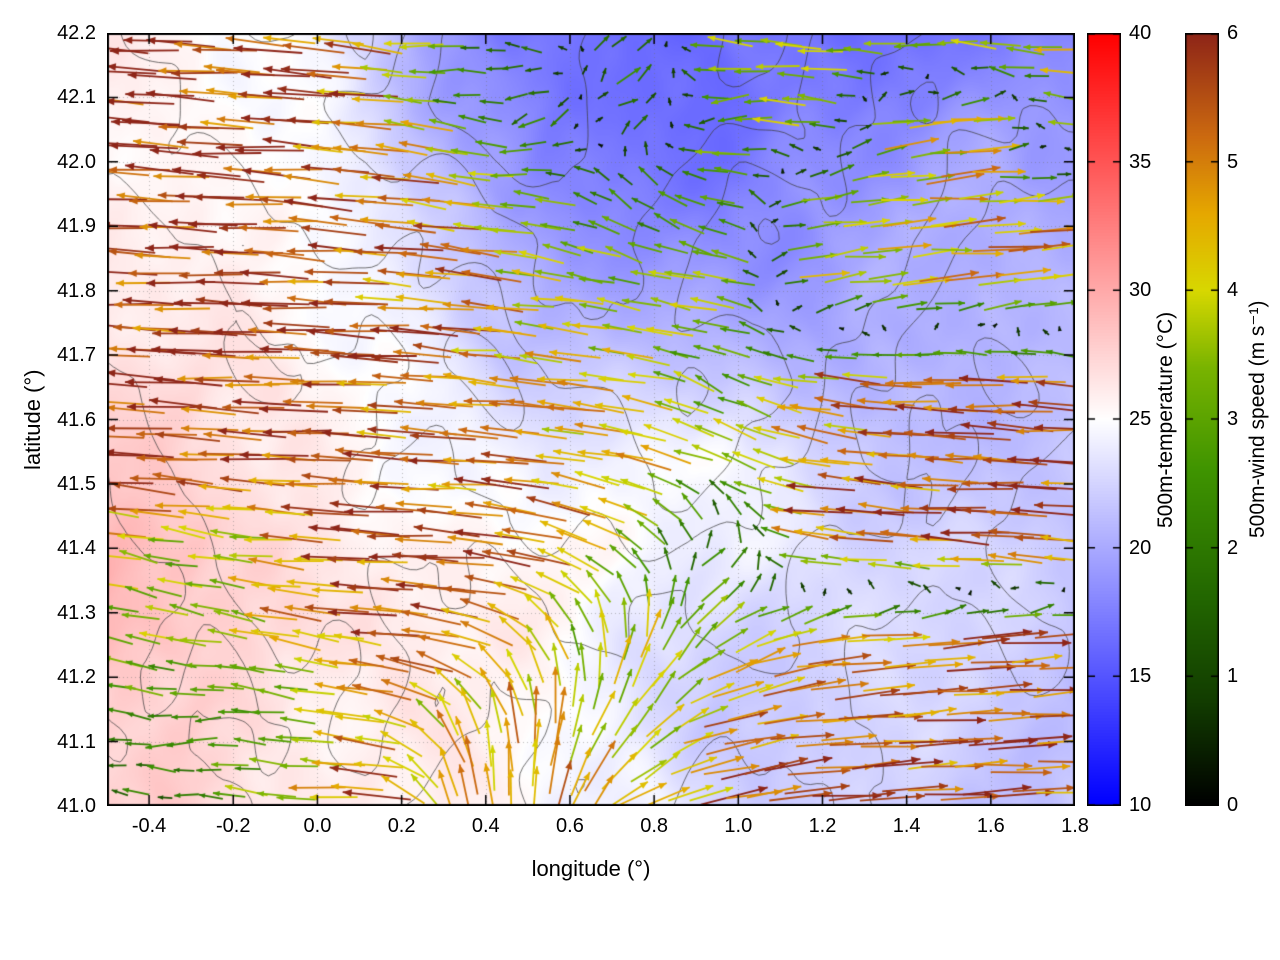 Image resolution: width=1280 pixels, height=960 pixels. What do you see at coordinates (990, 826) in the screenshot?
I see `x-tick-label: 1.6` at bounding box center [990, 826].